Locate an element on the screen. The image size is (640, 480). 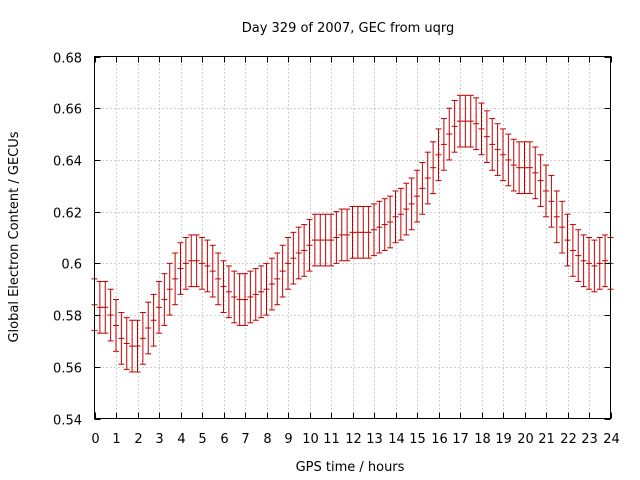
x-tick-label: 15 is located at coordinates (417, 439).